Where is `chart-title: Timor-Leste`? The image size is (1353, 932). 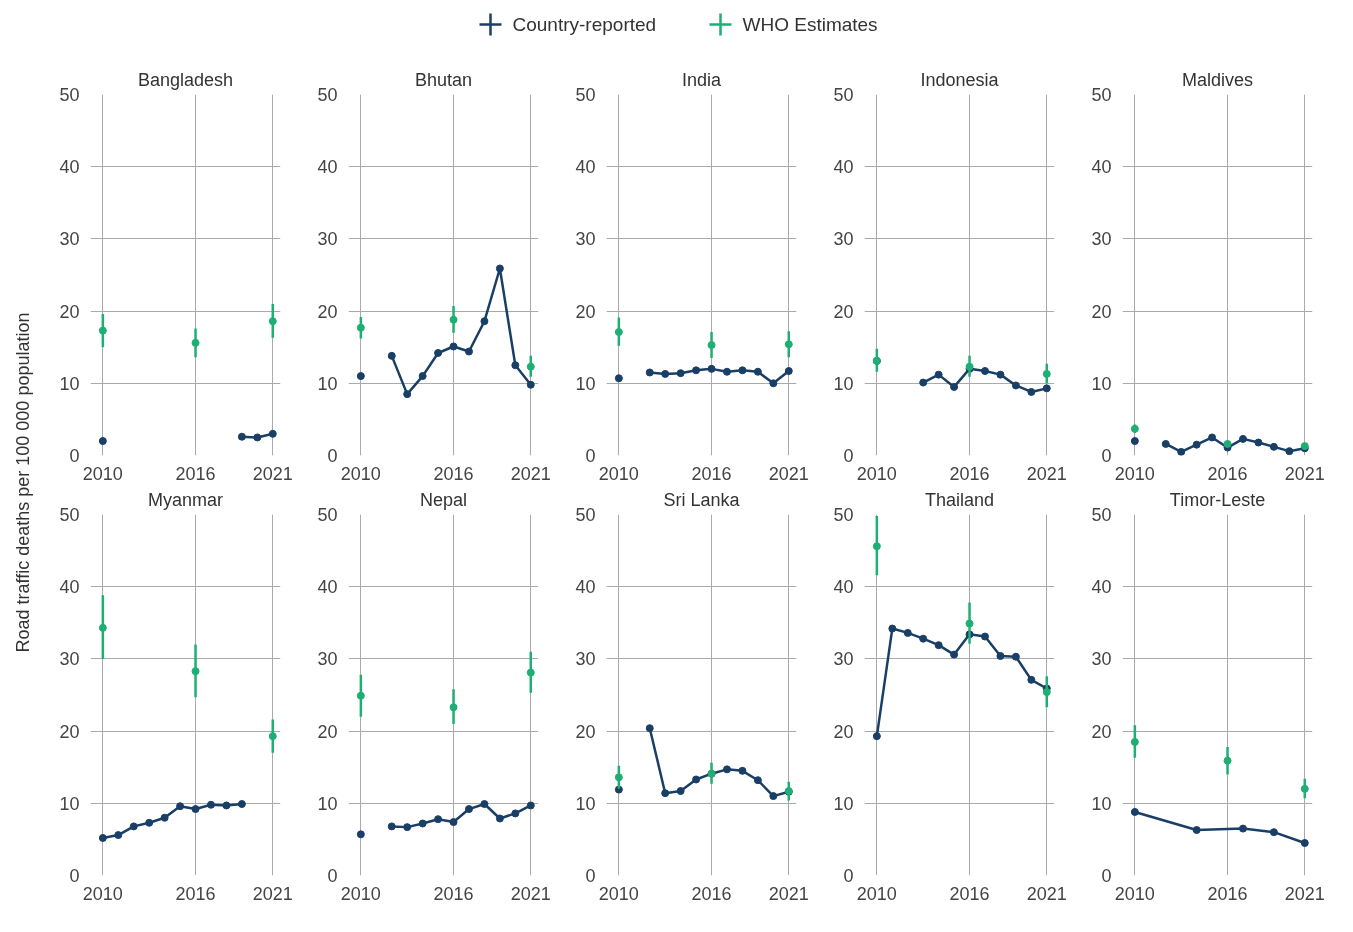 chart-title: Timor-Leste is located at coordinates (1217, 499).